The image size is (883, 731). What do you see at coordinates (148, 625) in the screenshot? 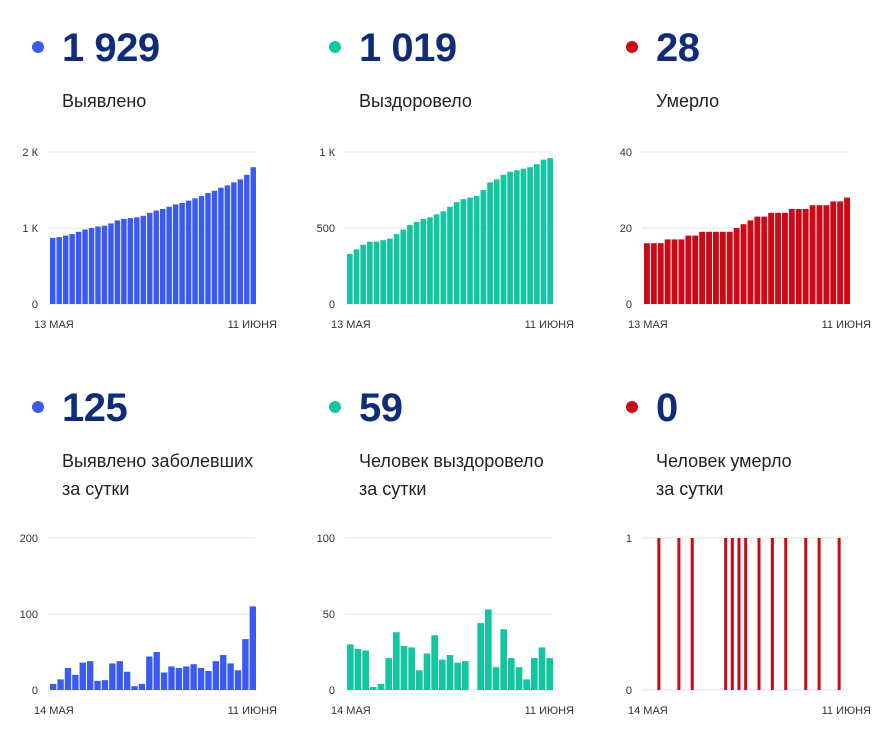
I see `bar-chart: 0 100 200 14 МАЯ 11 ИЮНЯ` at bounding box center [148, 625].